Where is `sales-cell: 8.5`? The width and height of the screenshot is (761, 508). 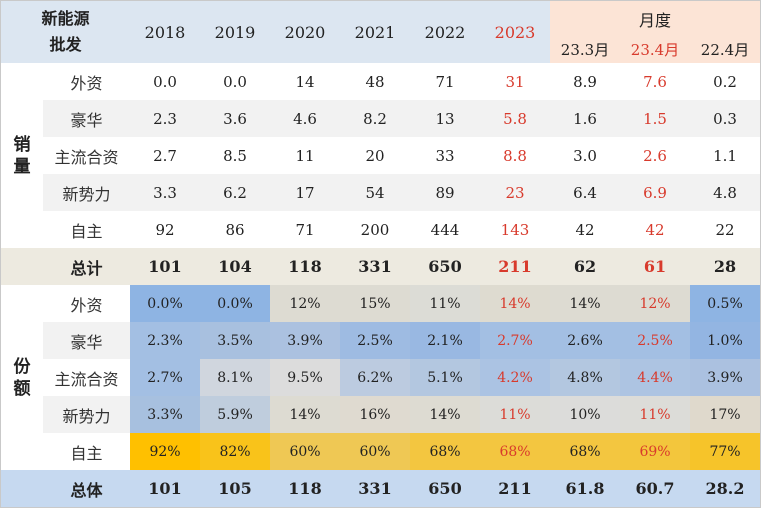
sales-cell: 8.5 is located at coordinates (235, 155).